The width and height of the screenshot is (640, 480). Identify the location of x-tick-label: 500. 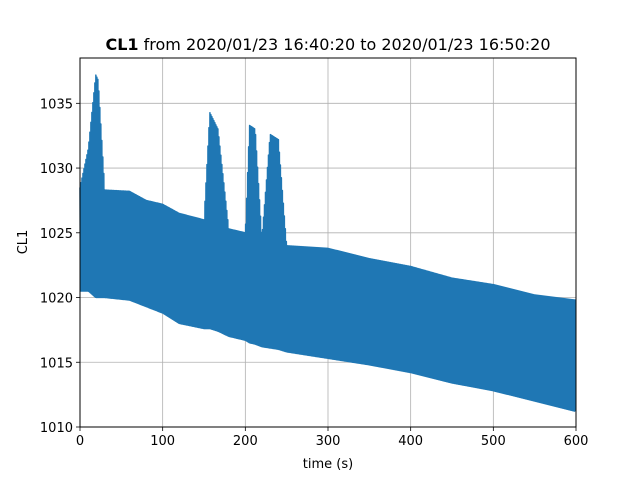
(493, 441).